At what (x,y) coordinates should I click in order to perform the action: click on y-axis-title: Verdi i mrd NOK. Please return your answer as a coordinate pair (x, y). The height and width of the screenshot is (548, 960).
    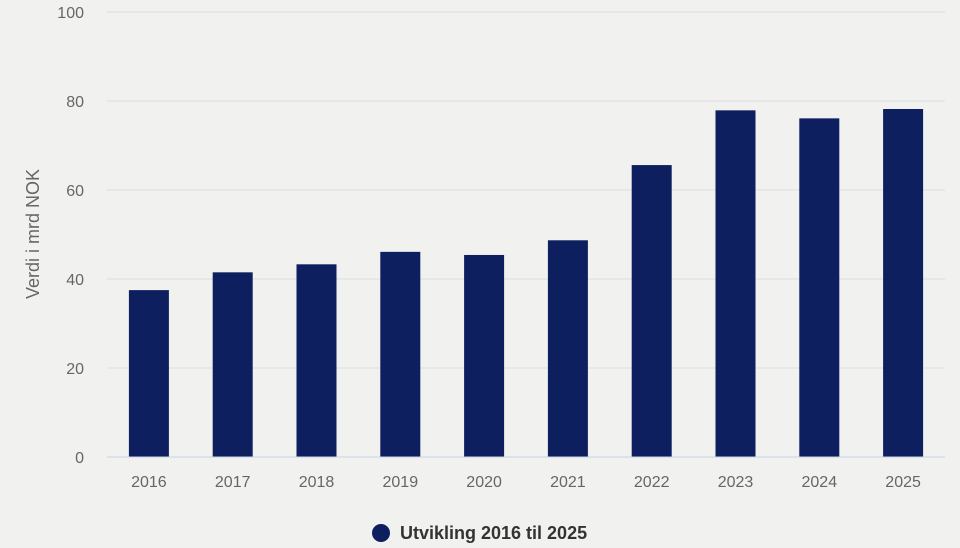
    Looking at the image, I should click on (33, 234).